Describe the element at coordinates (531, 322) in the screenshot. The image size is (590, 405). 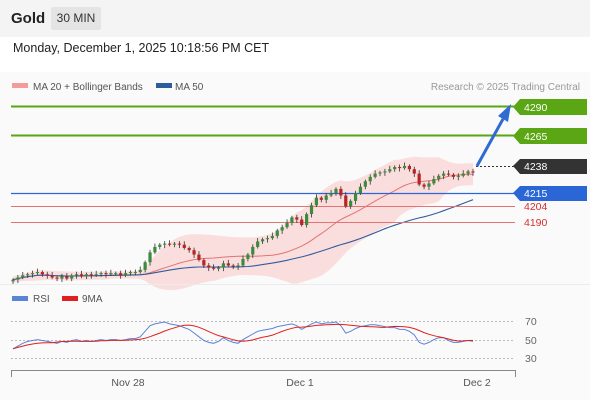
I see `rsi-axis-70: 70` at that location.